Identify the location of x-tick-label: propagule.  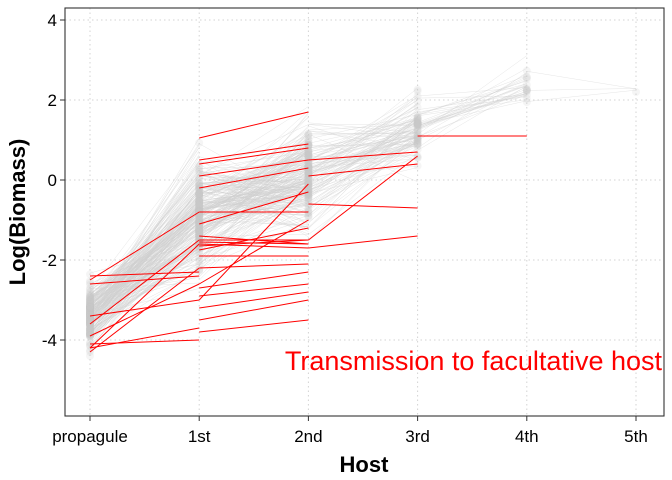
(90, 436).